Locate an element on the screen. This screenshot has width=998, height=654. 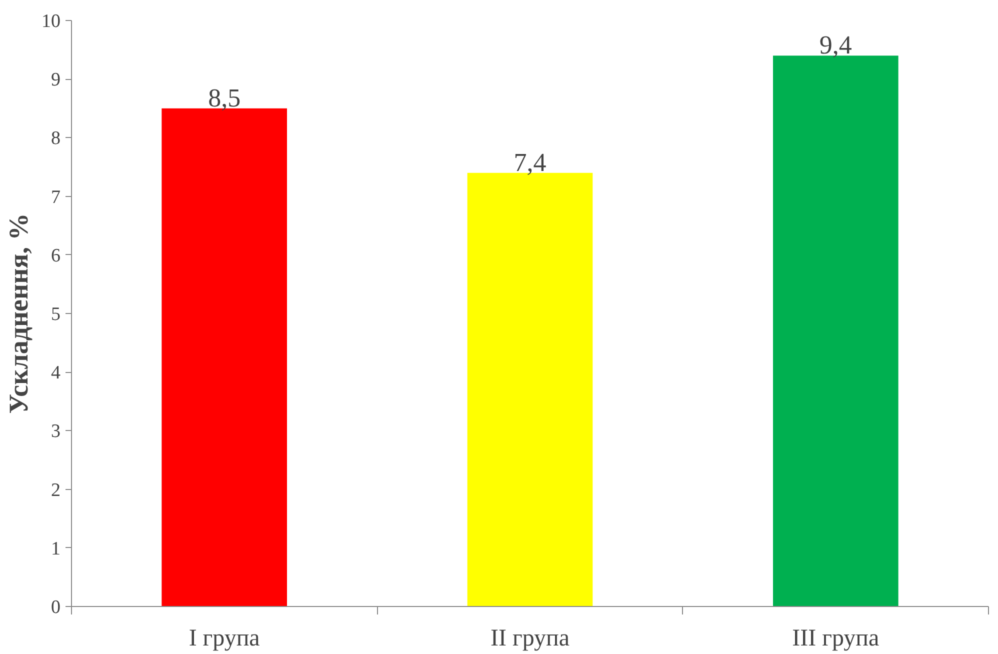
y-tick-label: 6 is located at coordinates (55, 255).